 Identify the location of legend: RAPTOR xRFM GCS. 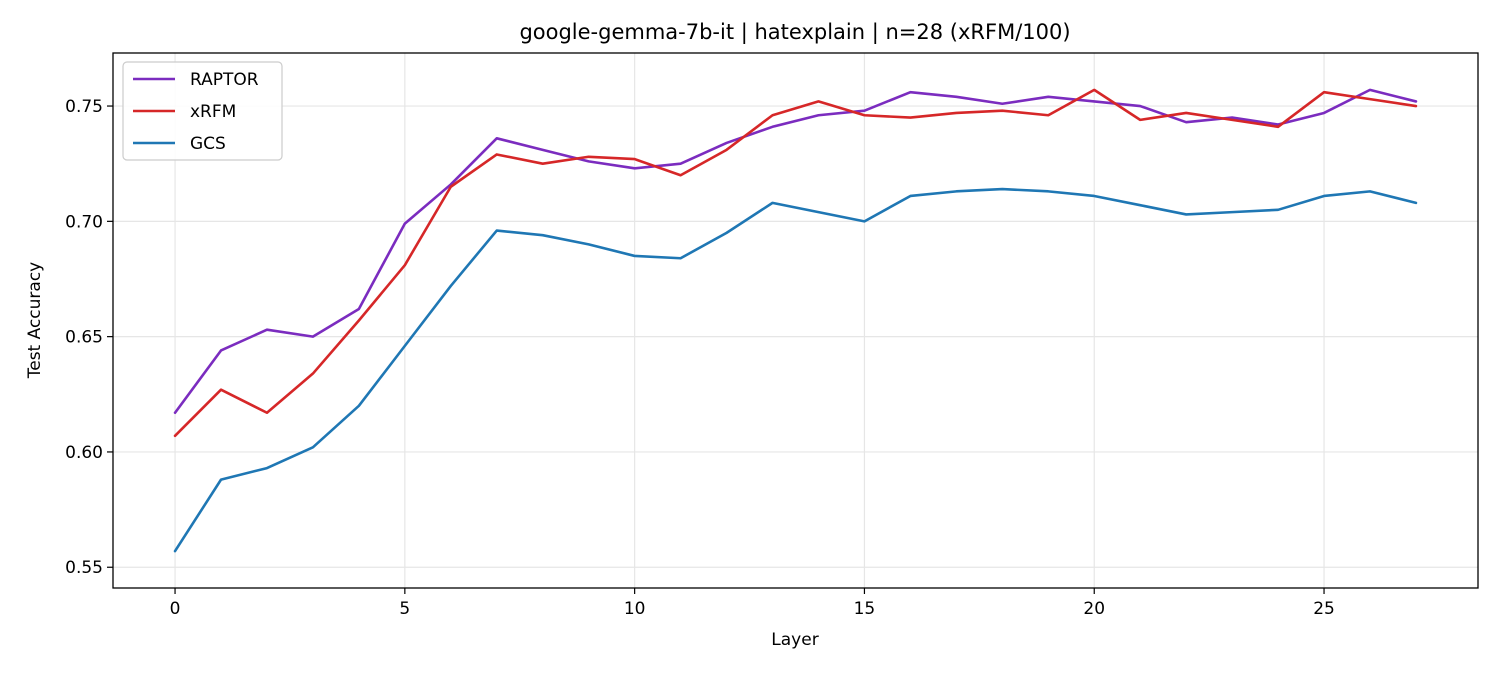
(202, 111).